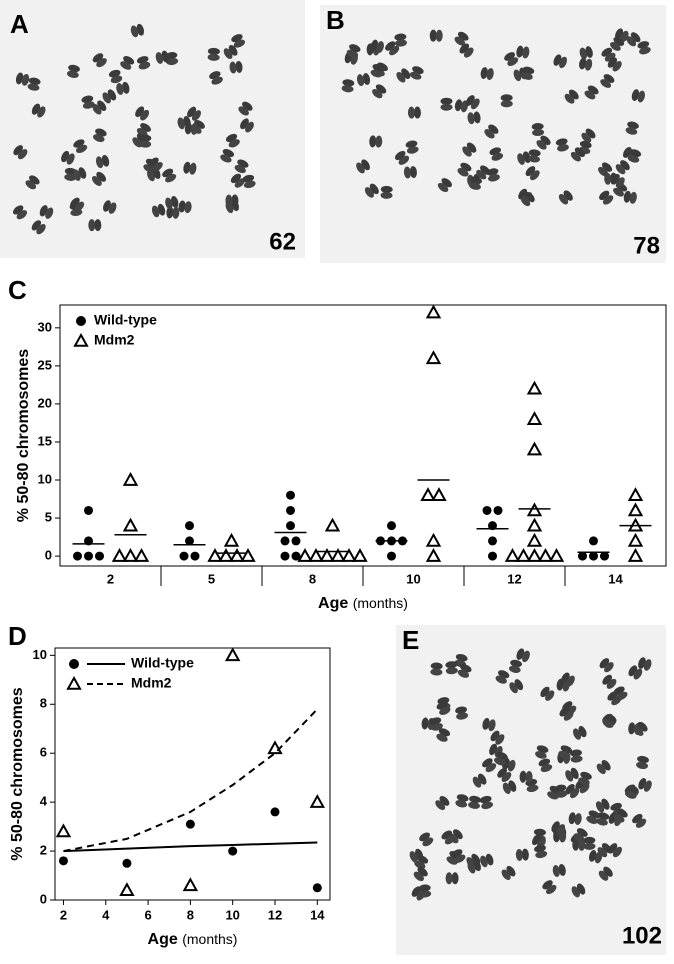  What do you see at coordinates (312, 578) in the screenshot?
I see `x-tick-label: 8` at bounding box center [312, 578].